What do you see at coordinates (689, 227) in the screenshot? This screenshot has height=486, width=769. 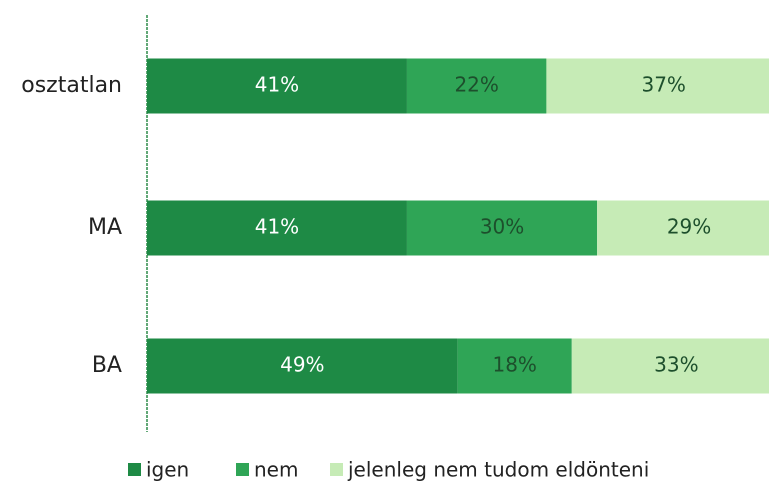 I see `value-label: 29%` at bounding box center [689, 227].